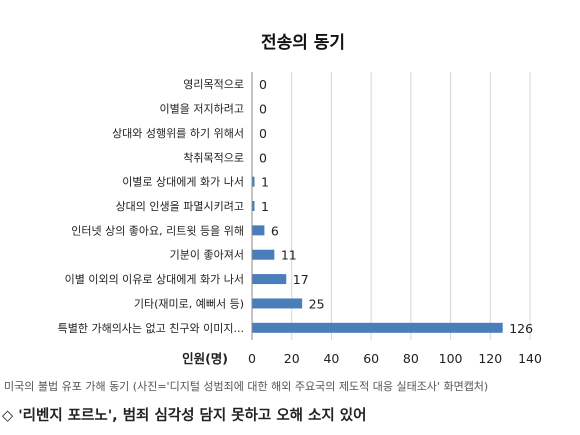 The image size is (580, 435). Describe the element at coordinates (521, 328) in the screenshot. I see `value-label: 126` at that location.